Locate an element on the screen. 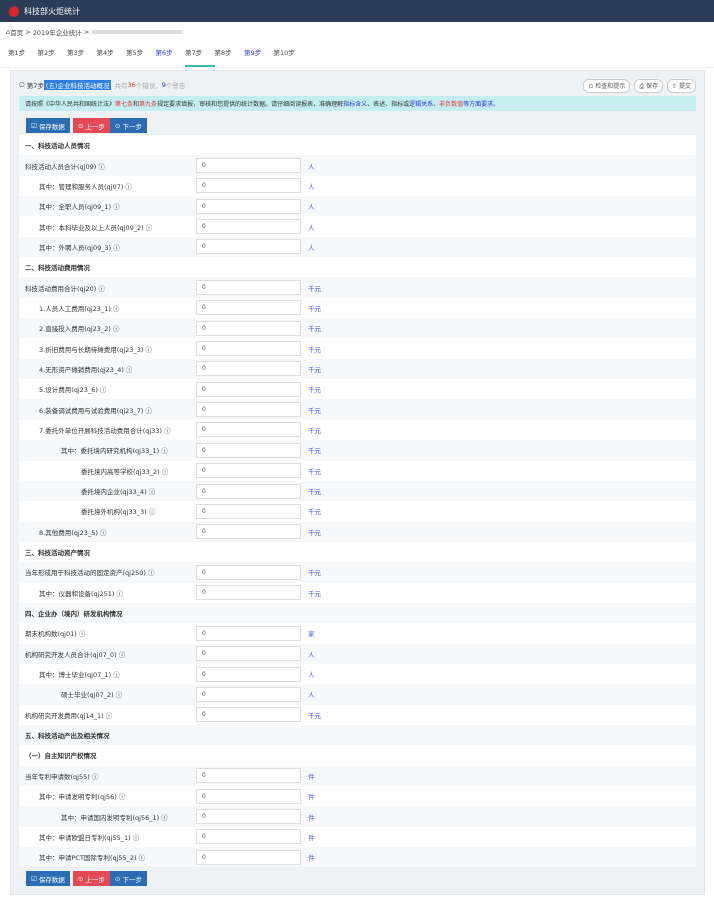 The image size is (714, 900). field-label: 其中：本科毕业及以上人员(qj09_2) ⓘ is located at coordinates (96, 227).